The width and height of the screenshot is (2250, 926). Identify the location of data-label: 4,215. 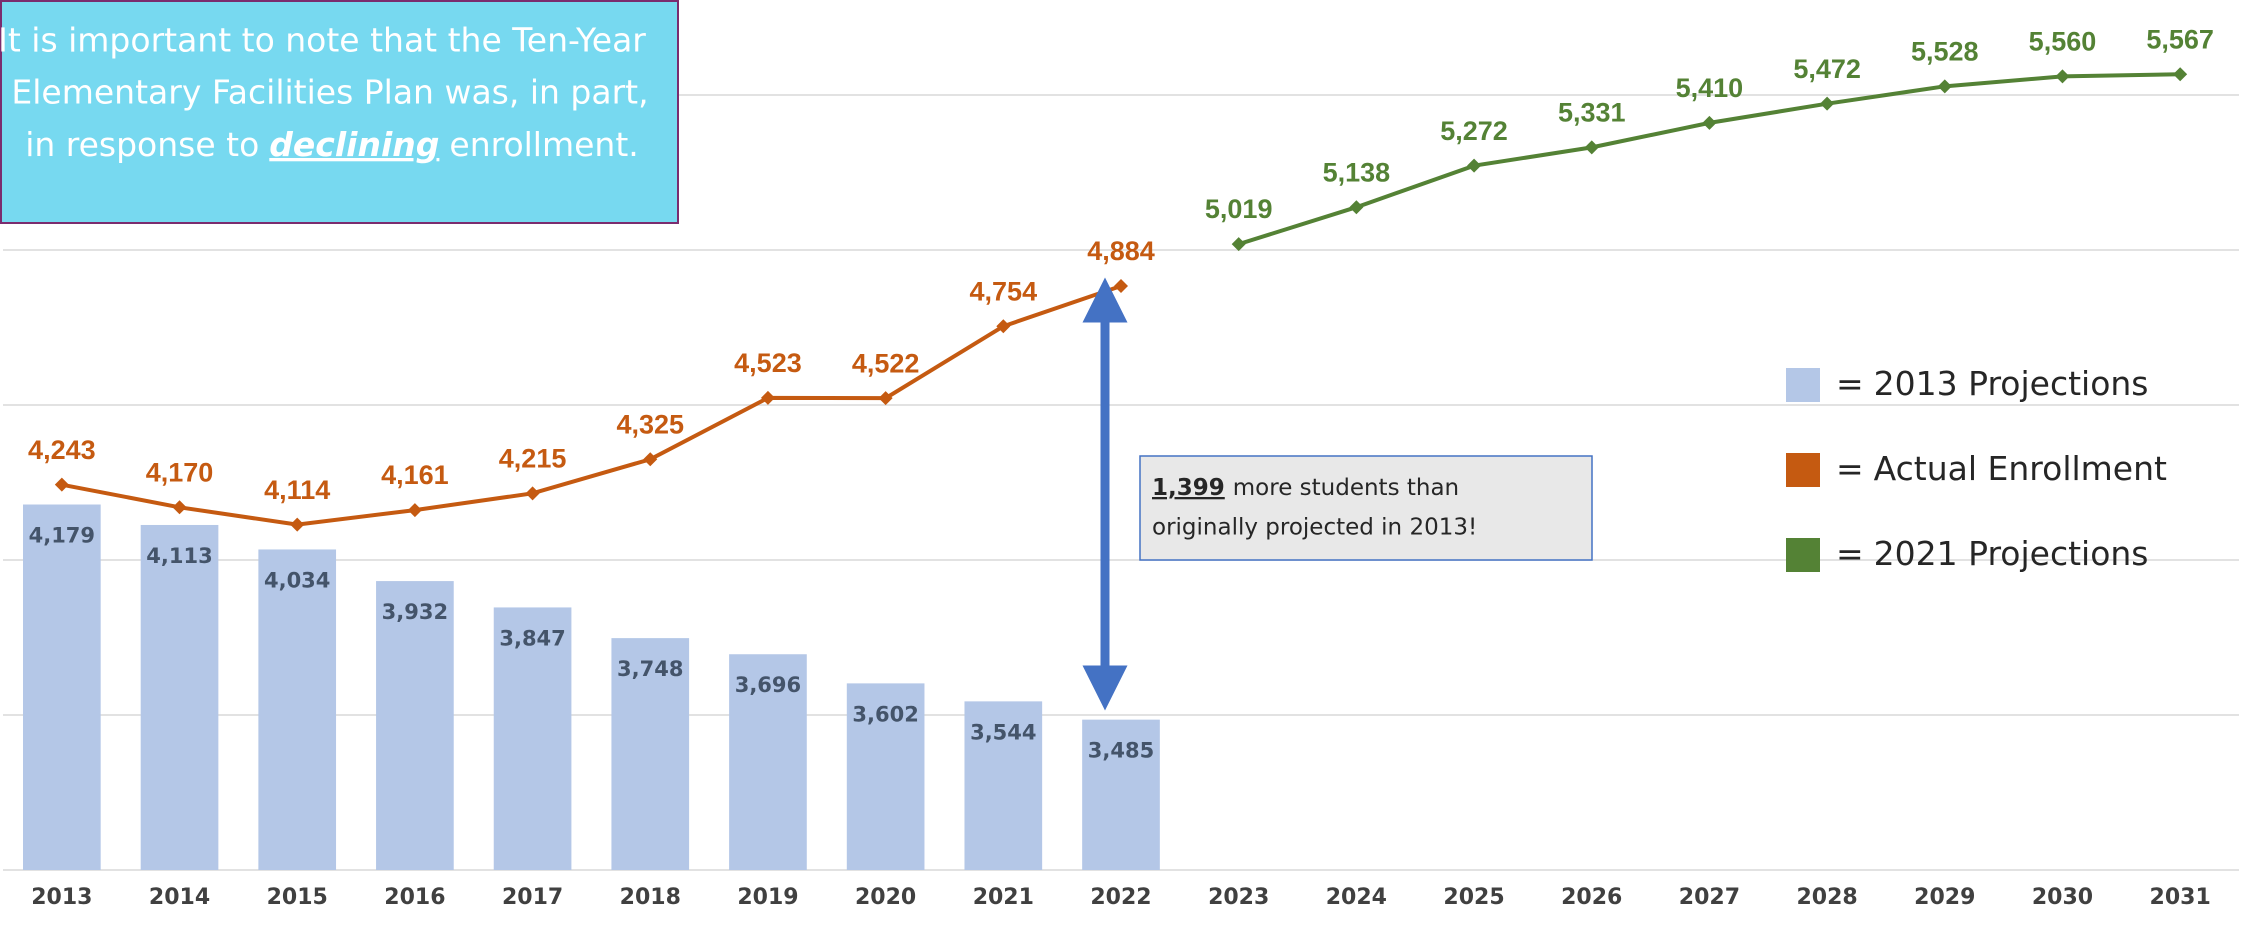
(533, 458).